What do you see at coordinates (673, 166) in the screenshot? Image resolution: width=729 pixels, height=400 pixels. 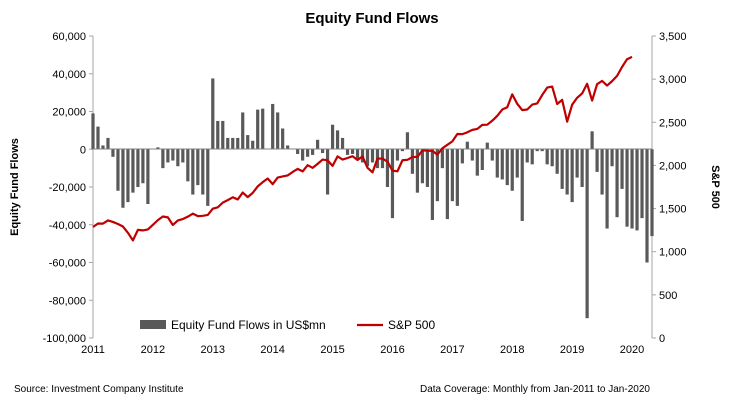 I see `right-tick-label: 2,000` at bounding box center [673, 166].